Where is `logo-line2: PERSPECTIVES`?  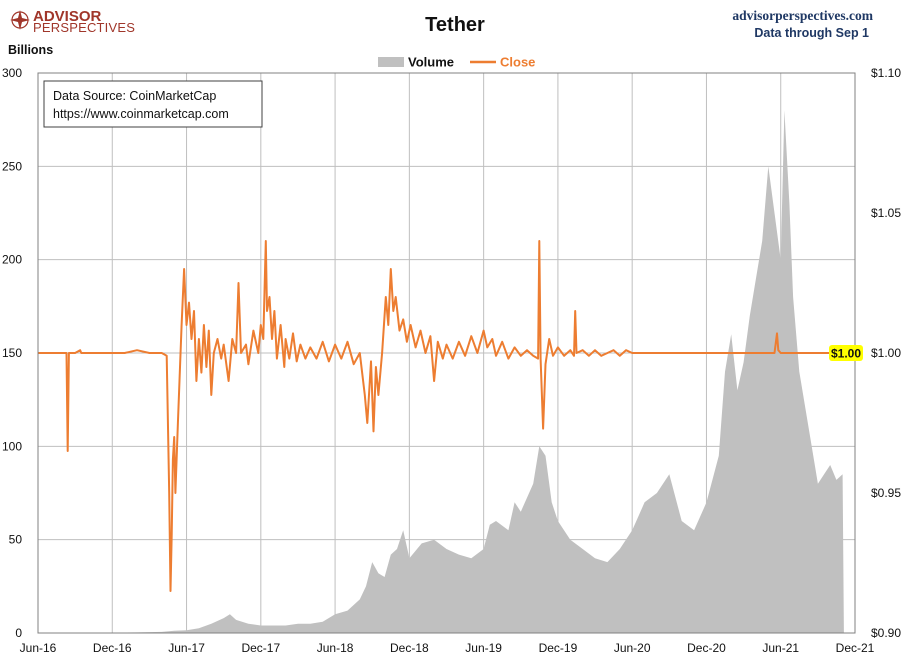 logo-line2: PERSPECTIVES is located at coordinates (84, 27).